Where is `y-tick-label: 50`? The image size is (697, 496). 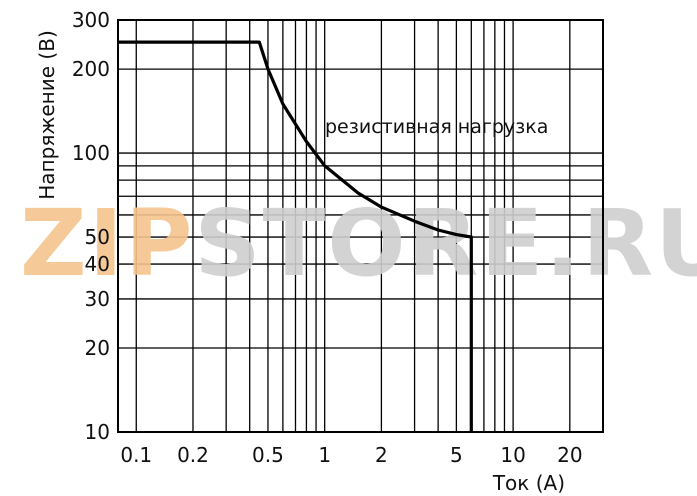 y-tick-label: 50 is located at coordinates (97, 237).